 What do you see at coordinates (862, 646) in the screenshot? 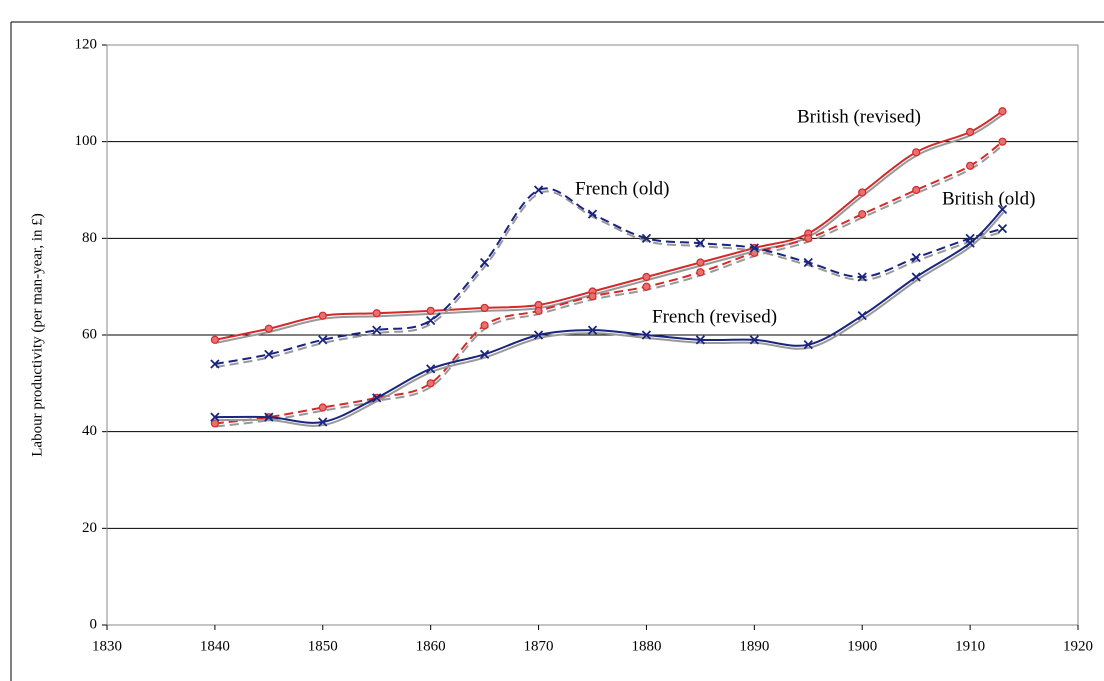
I see `x-tick-label: 1900` at bounding box center [862, 646].